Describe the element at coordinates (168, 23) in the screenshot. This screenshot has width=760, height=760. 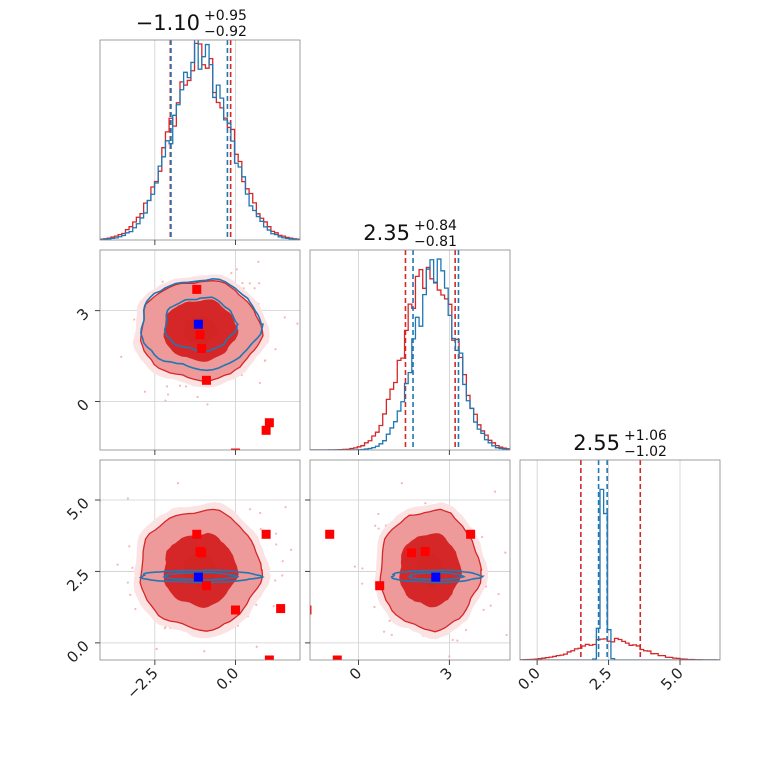
I see `title-param-0: −1.10` at that location.